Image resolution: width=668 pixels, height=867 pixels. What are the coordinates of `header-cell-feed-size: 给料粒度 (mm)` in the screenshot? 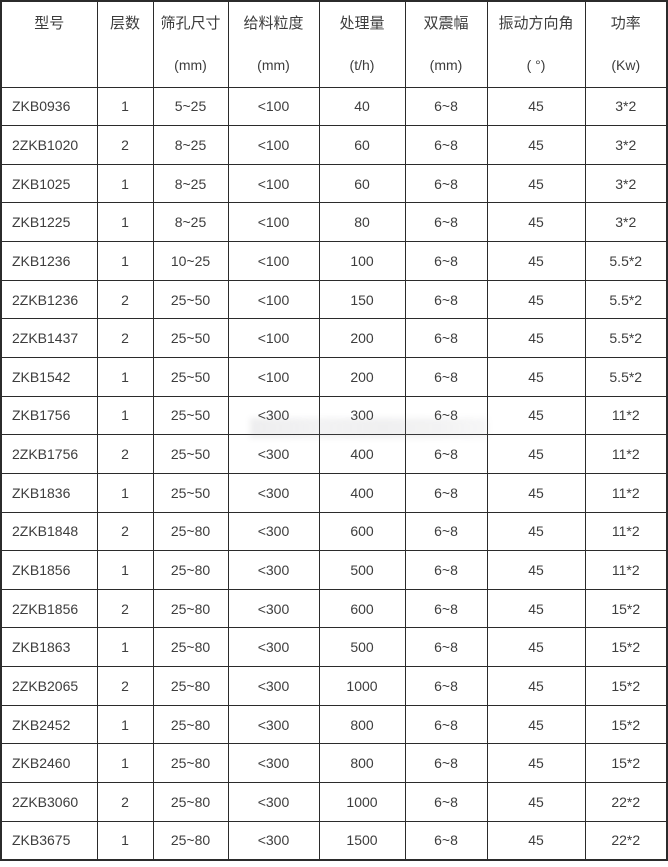 It's located at (273, 44).